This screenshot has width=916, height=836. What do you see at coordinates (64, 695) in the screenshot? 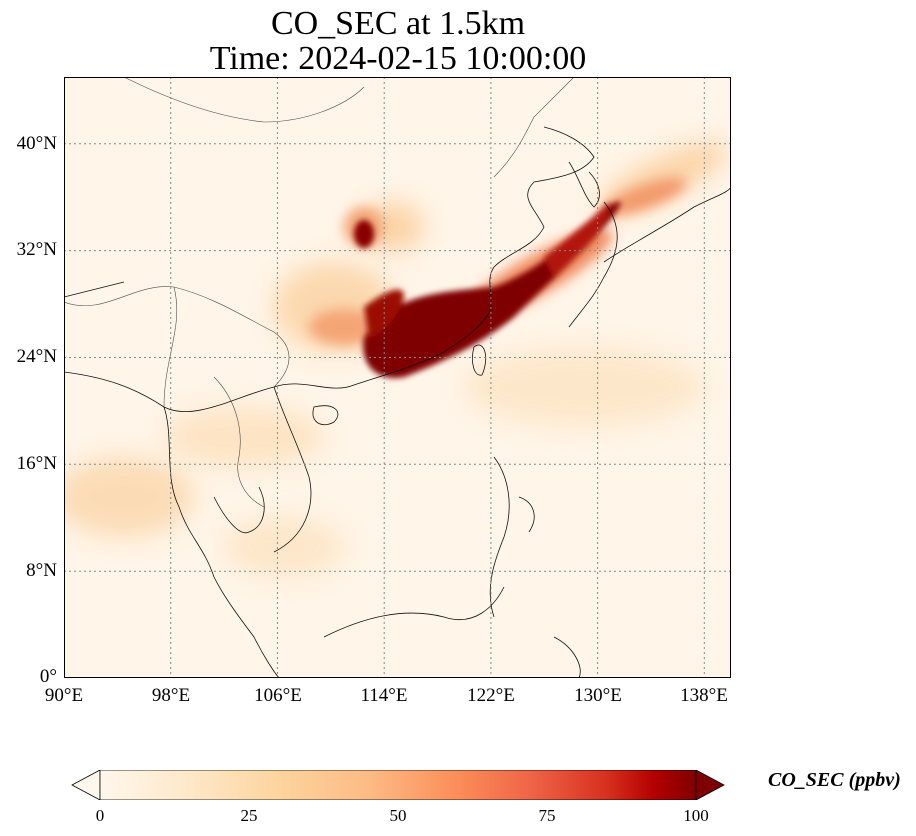
I see `lon-label-90e: 90°E` at bounding box center [64, 695].